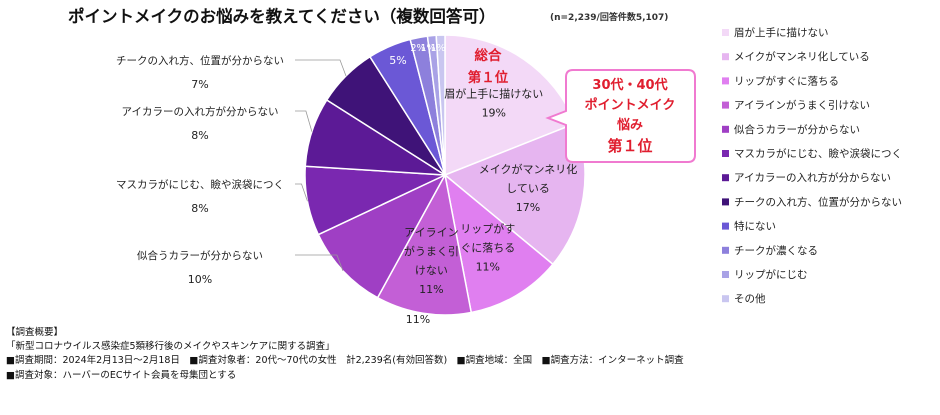 This screenshot has height=415, width=940. I want to click on callout-text: 悩み, so click(629, 125).